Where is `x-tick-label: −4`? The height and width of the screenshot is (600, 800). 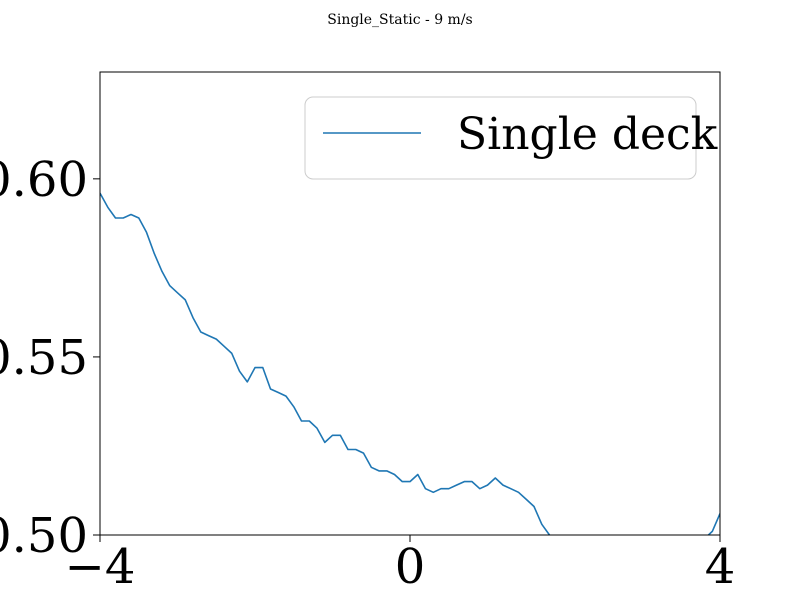
x-tick-label: −4 is located at coordinates (100, 567).